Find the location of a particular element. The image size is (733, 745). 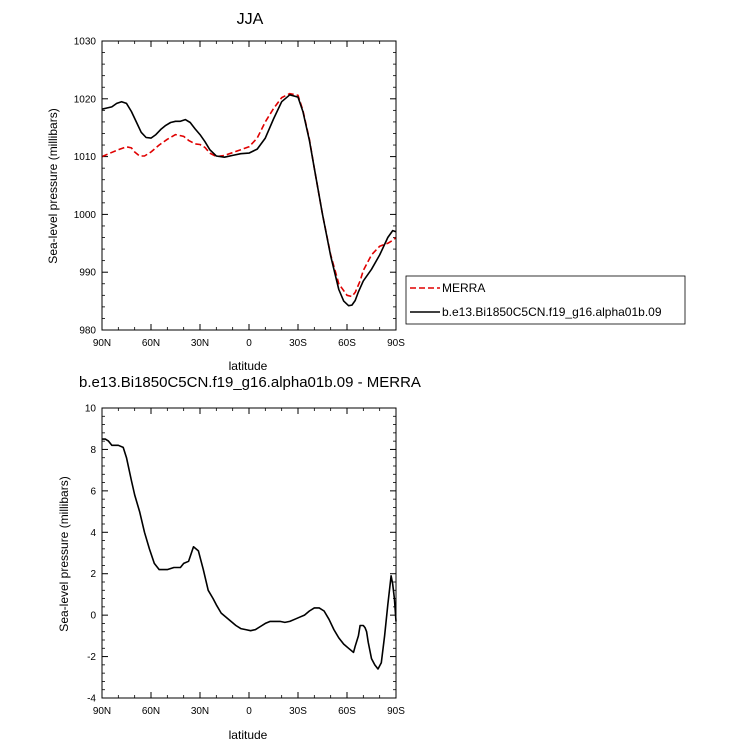

chart2-ytick-label: 2 is located at coordinates (93, 574).